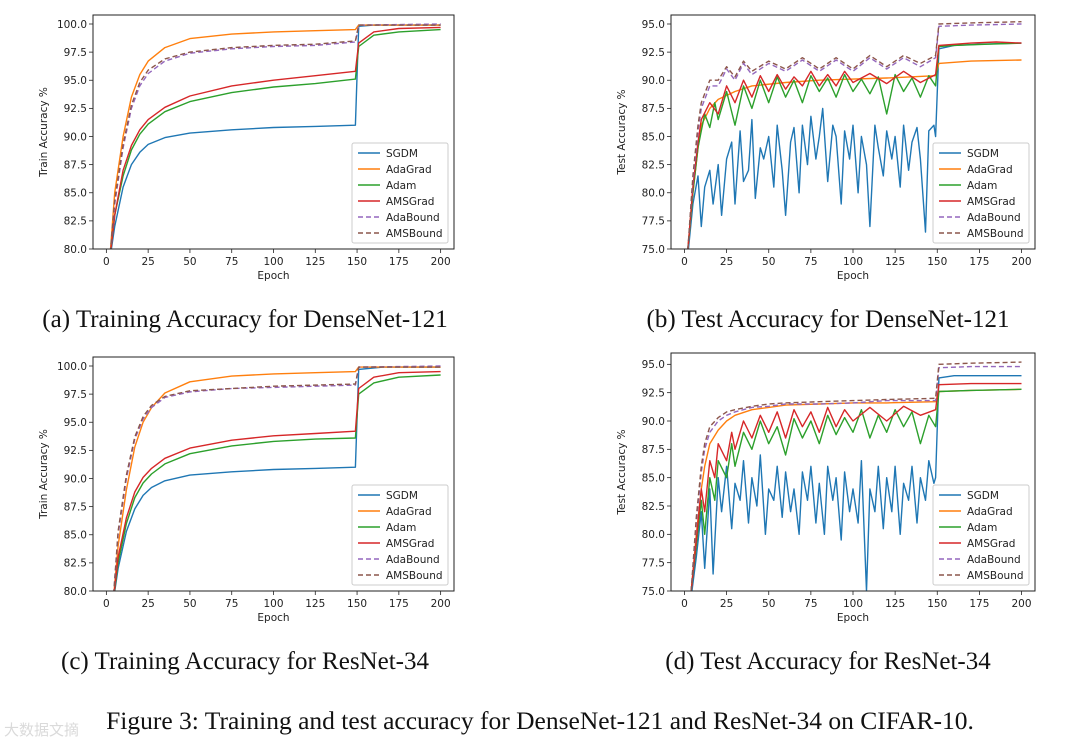 This screenshot has height=752, width=1080. Describe the element at coordinates (979, 262) in the screenshot. I see `x-tick-label: 175` at that location.